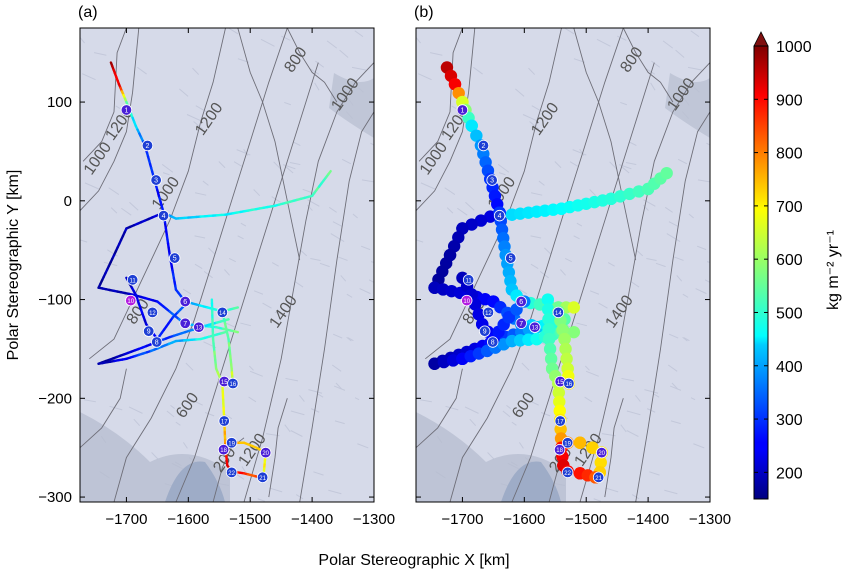 The height and width of the screenshot is (573, 850). What do you see at coordinates (687, 105) in the screenshot?
I see `coastal-terrain` at bounding box center [687, 105].